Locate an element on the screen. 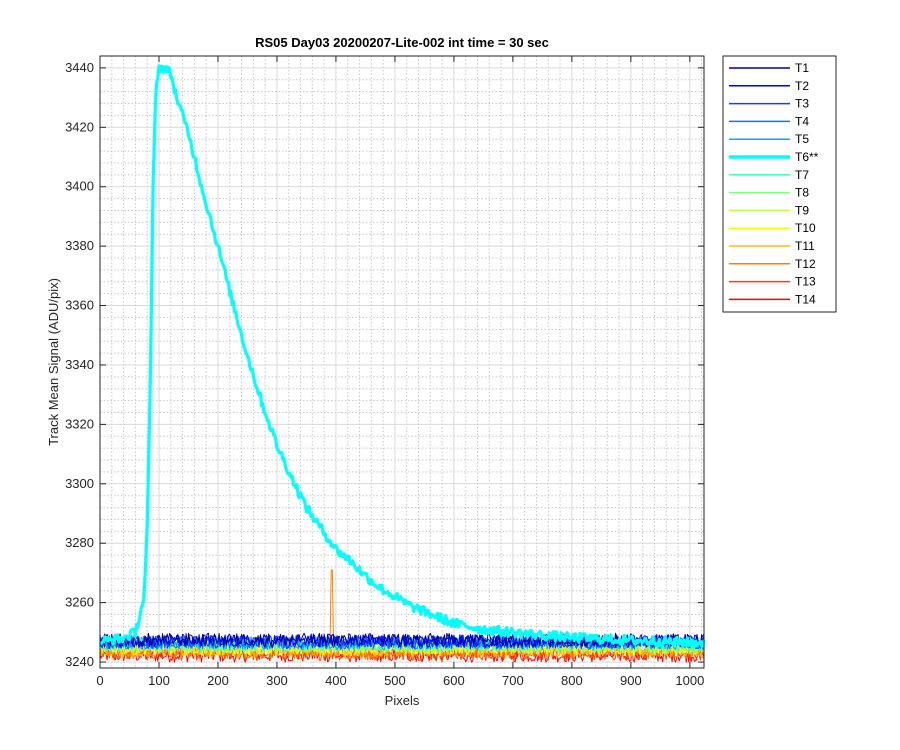  y-tick-label: 3420 is located at coordinates (79, 126).